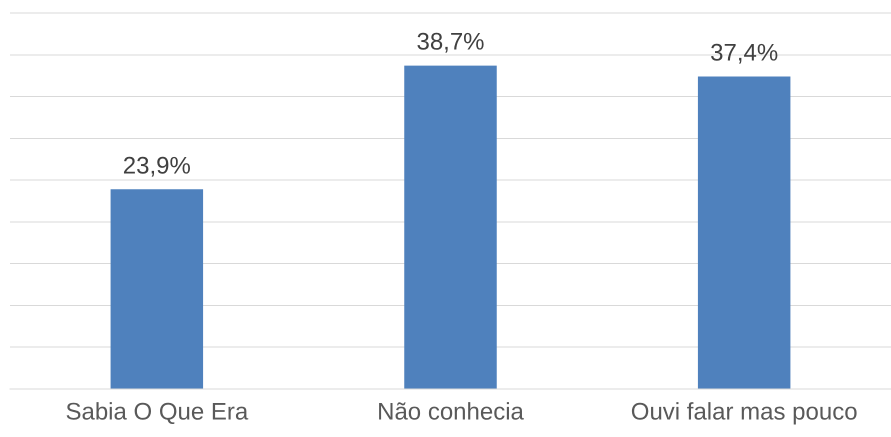 The image size is (891, 437). Describe the element at coordinates (451, 412) in the screenshot. I see `x-tick-label: Não conhecia` at that location.